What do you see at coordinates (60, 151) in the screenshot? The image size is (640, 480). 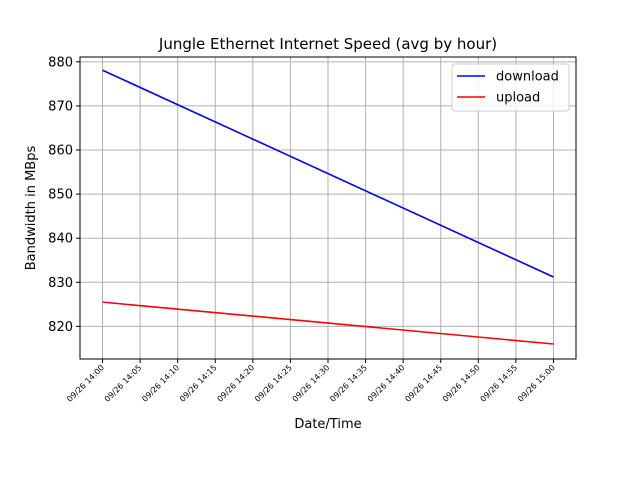 I see `y-tick-label: 860` at bounding box center [60, 151].